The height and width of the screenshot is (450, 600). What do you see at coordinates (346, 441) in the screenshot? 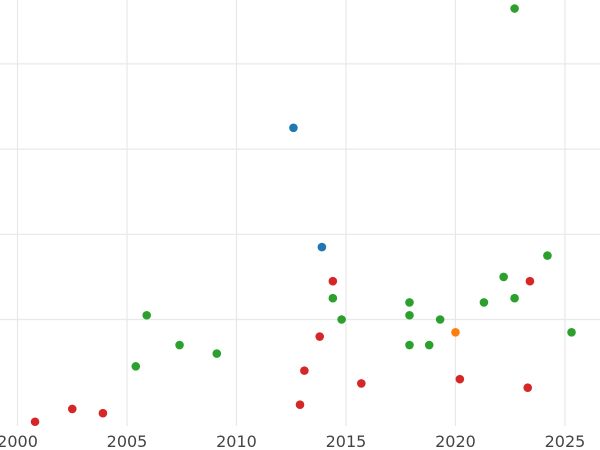
I see `x-tick-label: 2015` at bounding box center [346, 441].